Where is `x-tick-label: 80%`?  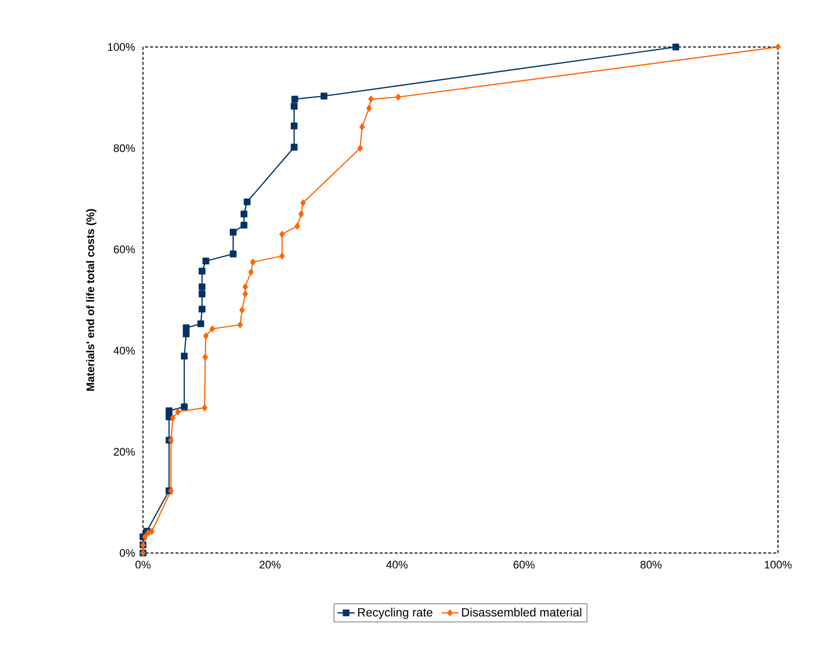 x-tick-label: 80% is located at coordinates (651, 564).